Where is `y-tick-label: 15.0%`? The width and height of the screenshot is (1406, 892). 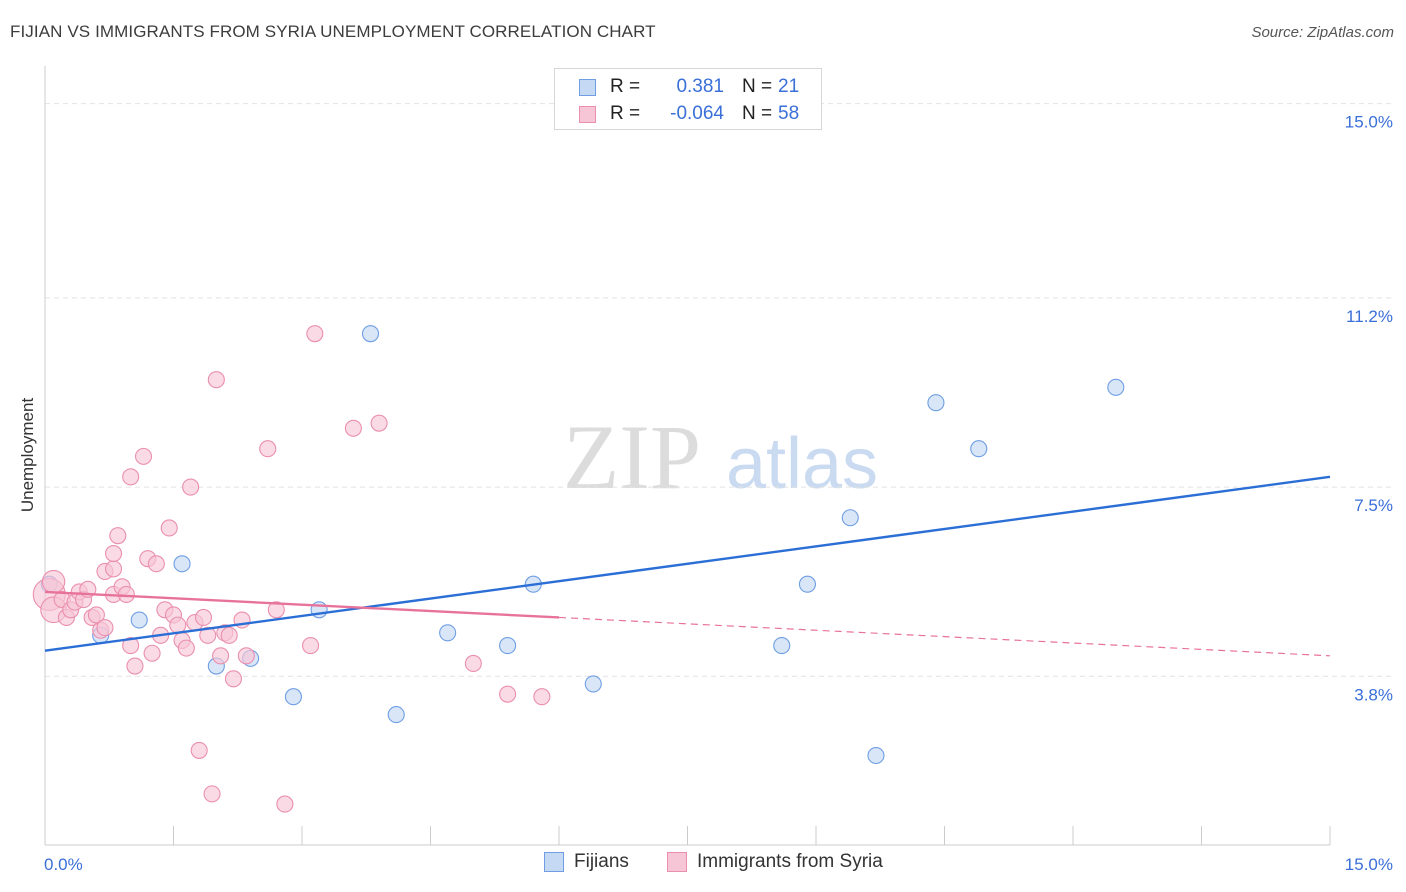 y-tick-label: 15.0% is located at coordinates (1369, 122).